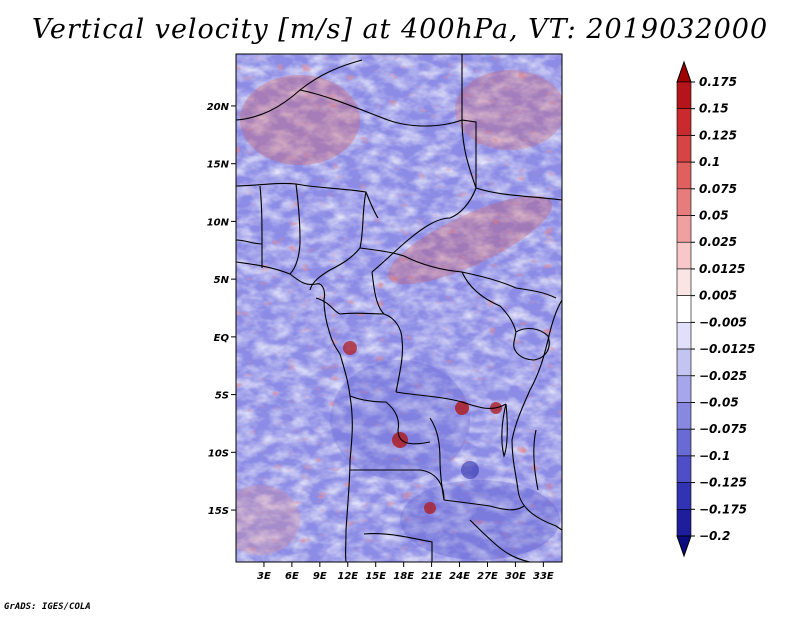  I want to click on lat-tick-label: 10S, so click(218, 453).